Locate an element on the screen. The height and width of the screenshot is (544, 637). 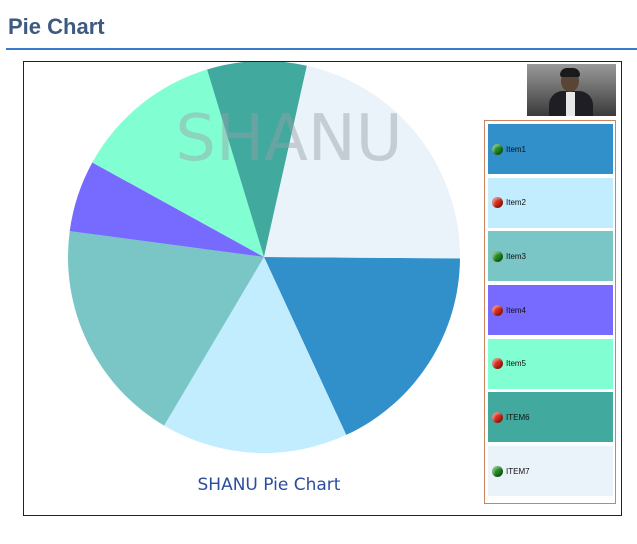
chart-watermark: SHANU is located at coordinates (288, 139).